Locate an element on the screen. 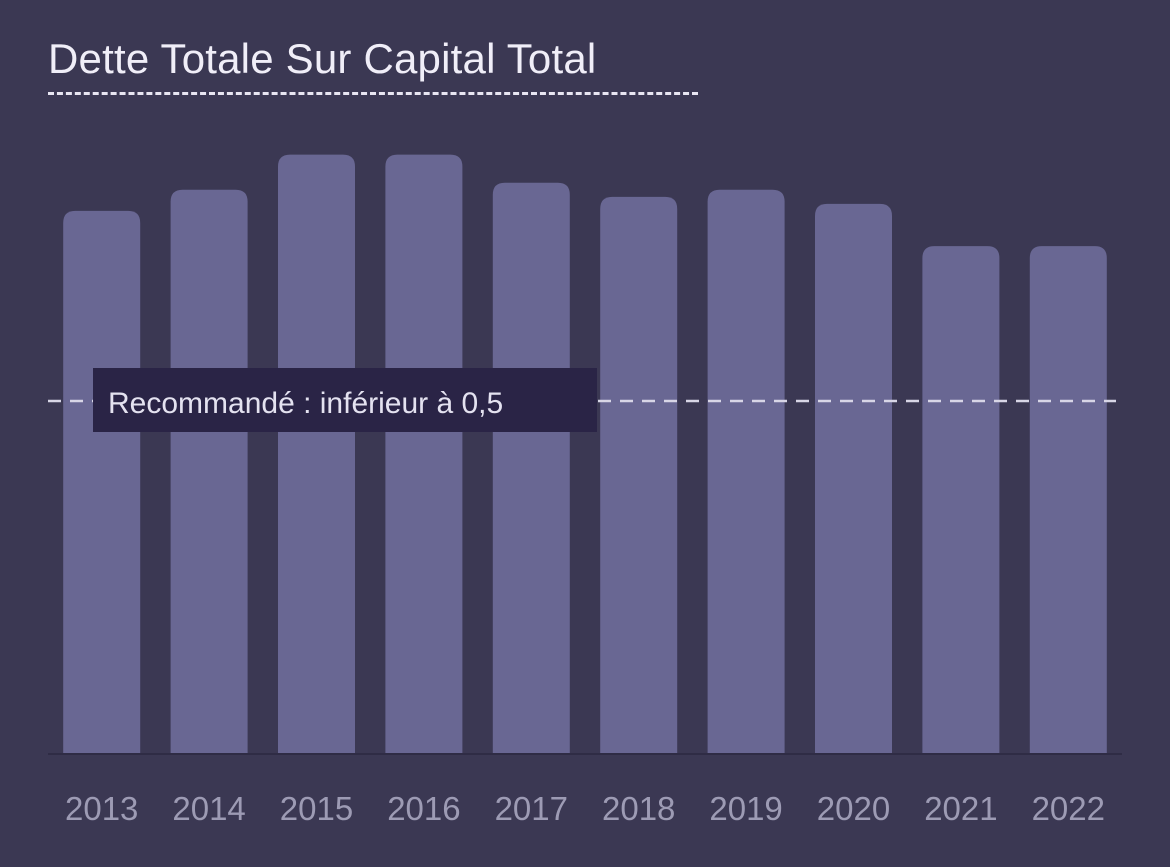 This screenshot has height=867, width=1170. reference-label-box is located at coordinates (345, 400).